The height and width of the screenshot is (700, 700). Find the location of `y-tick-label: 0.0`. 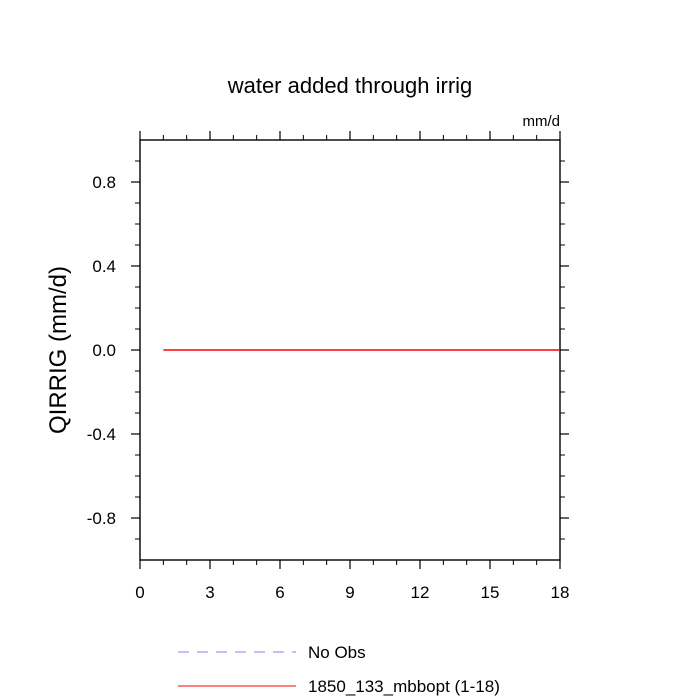

y-tick-label: 0.0 is located at coordinates (104, 350).